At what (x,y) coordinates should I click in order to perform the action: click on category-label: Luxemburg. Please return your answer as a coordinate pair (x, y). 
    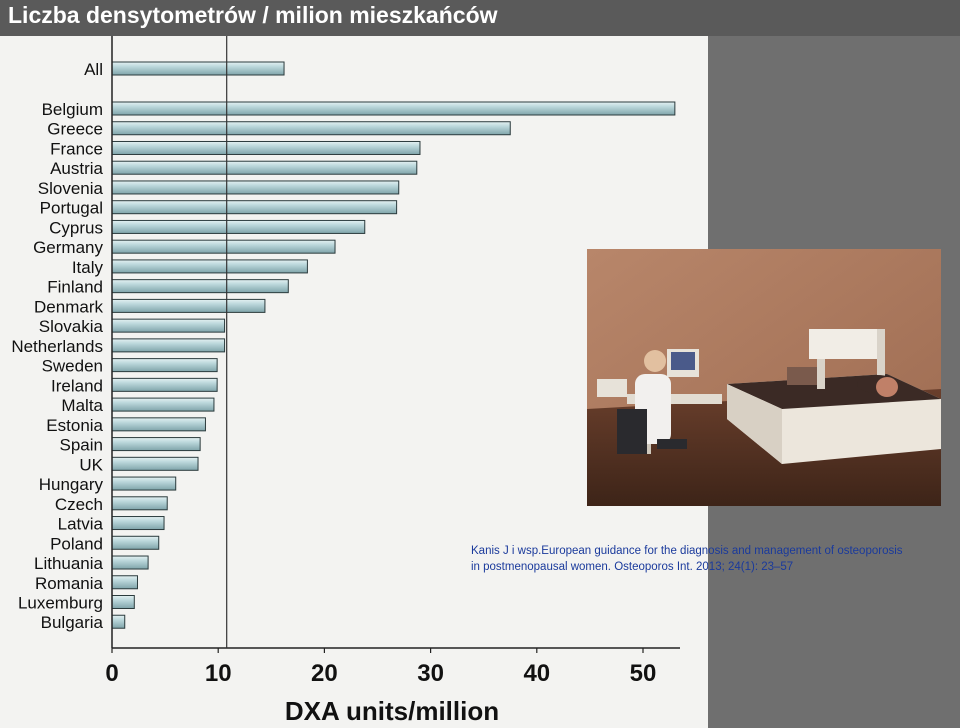
    Looking at the image, I should click on (60, 603).